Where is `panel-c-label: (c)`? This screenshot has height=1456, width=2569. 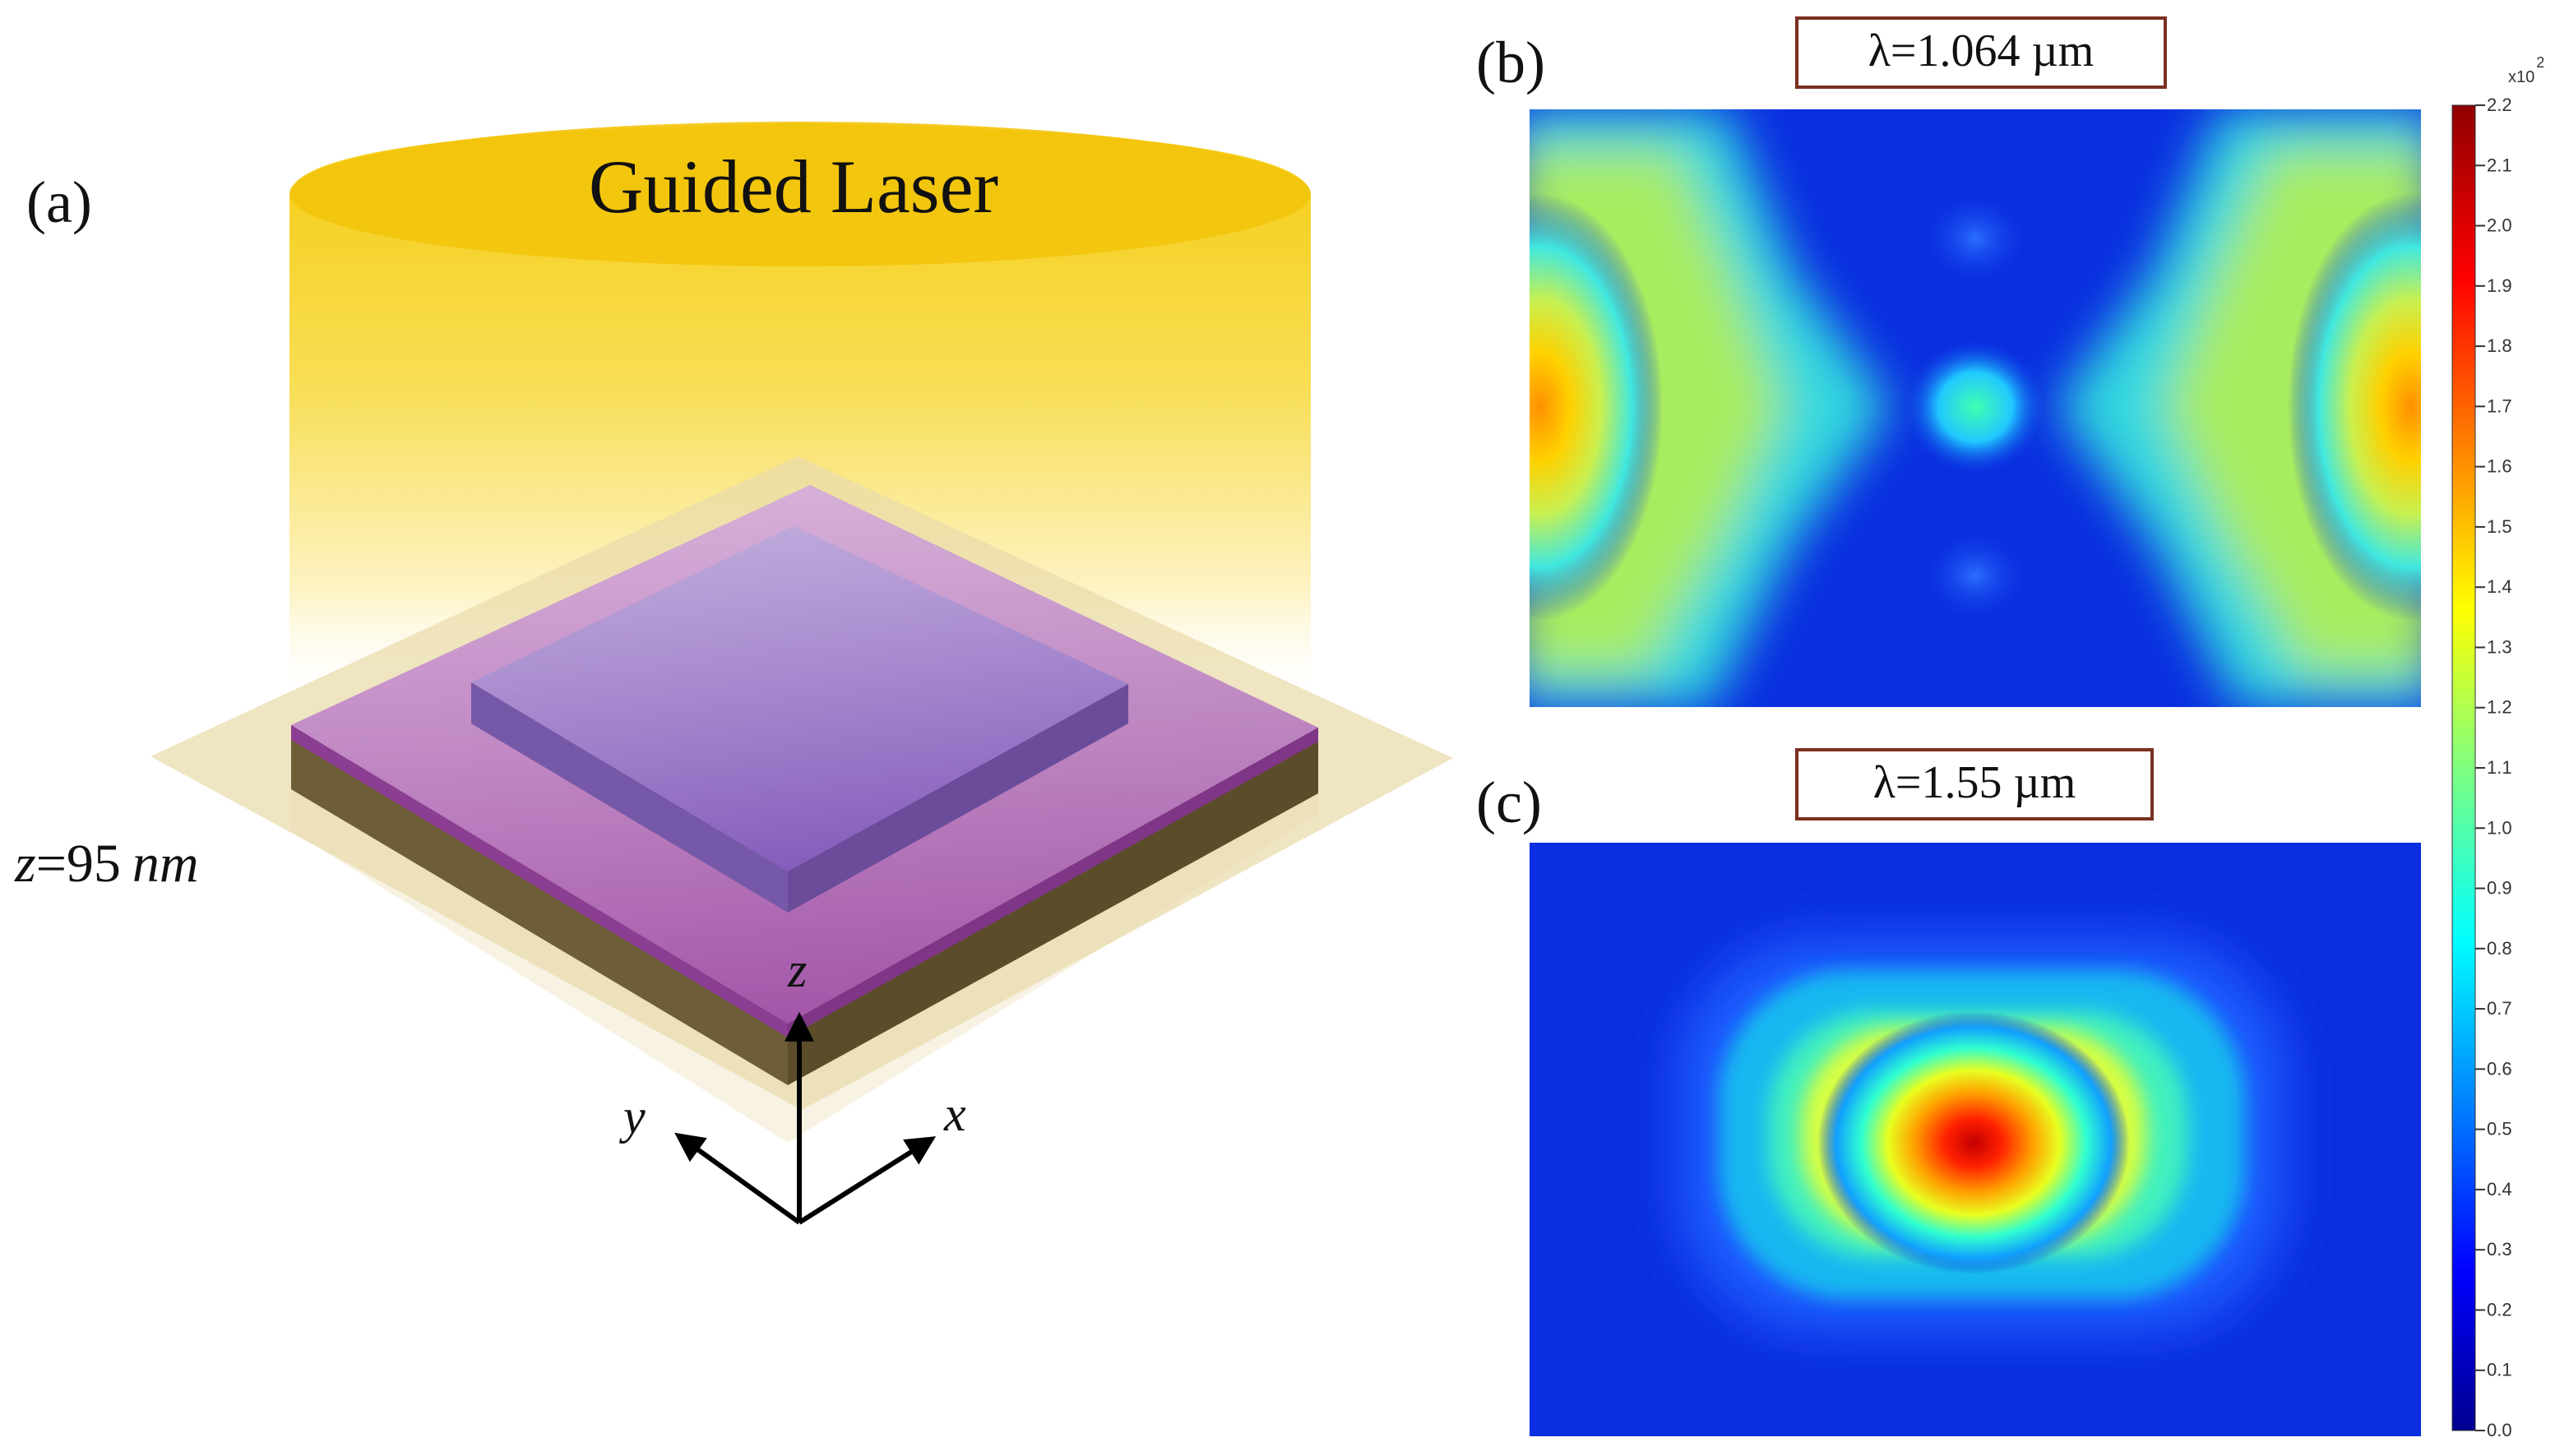
panel-c-label: (c) is located at coordinates (1509, 802).